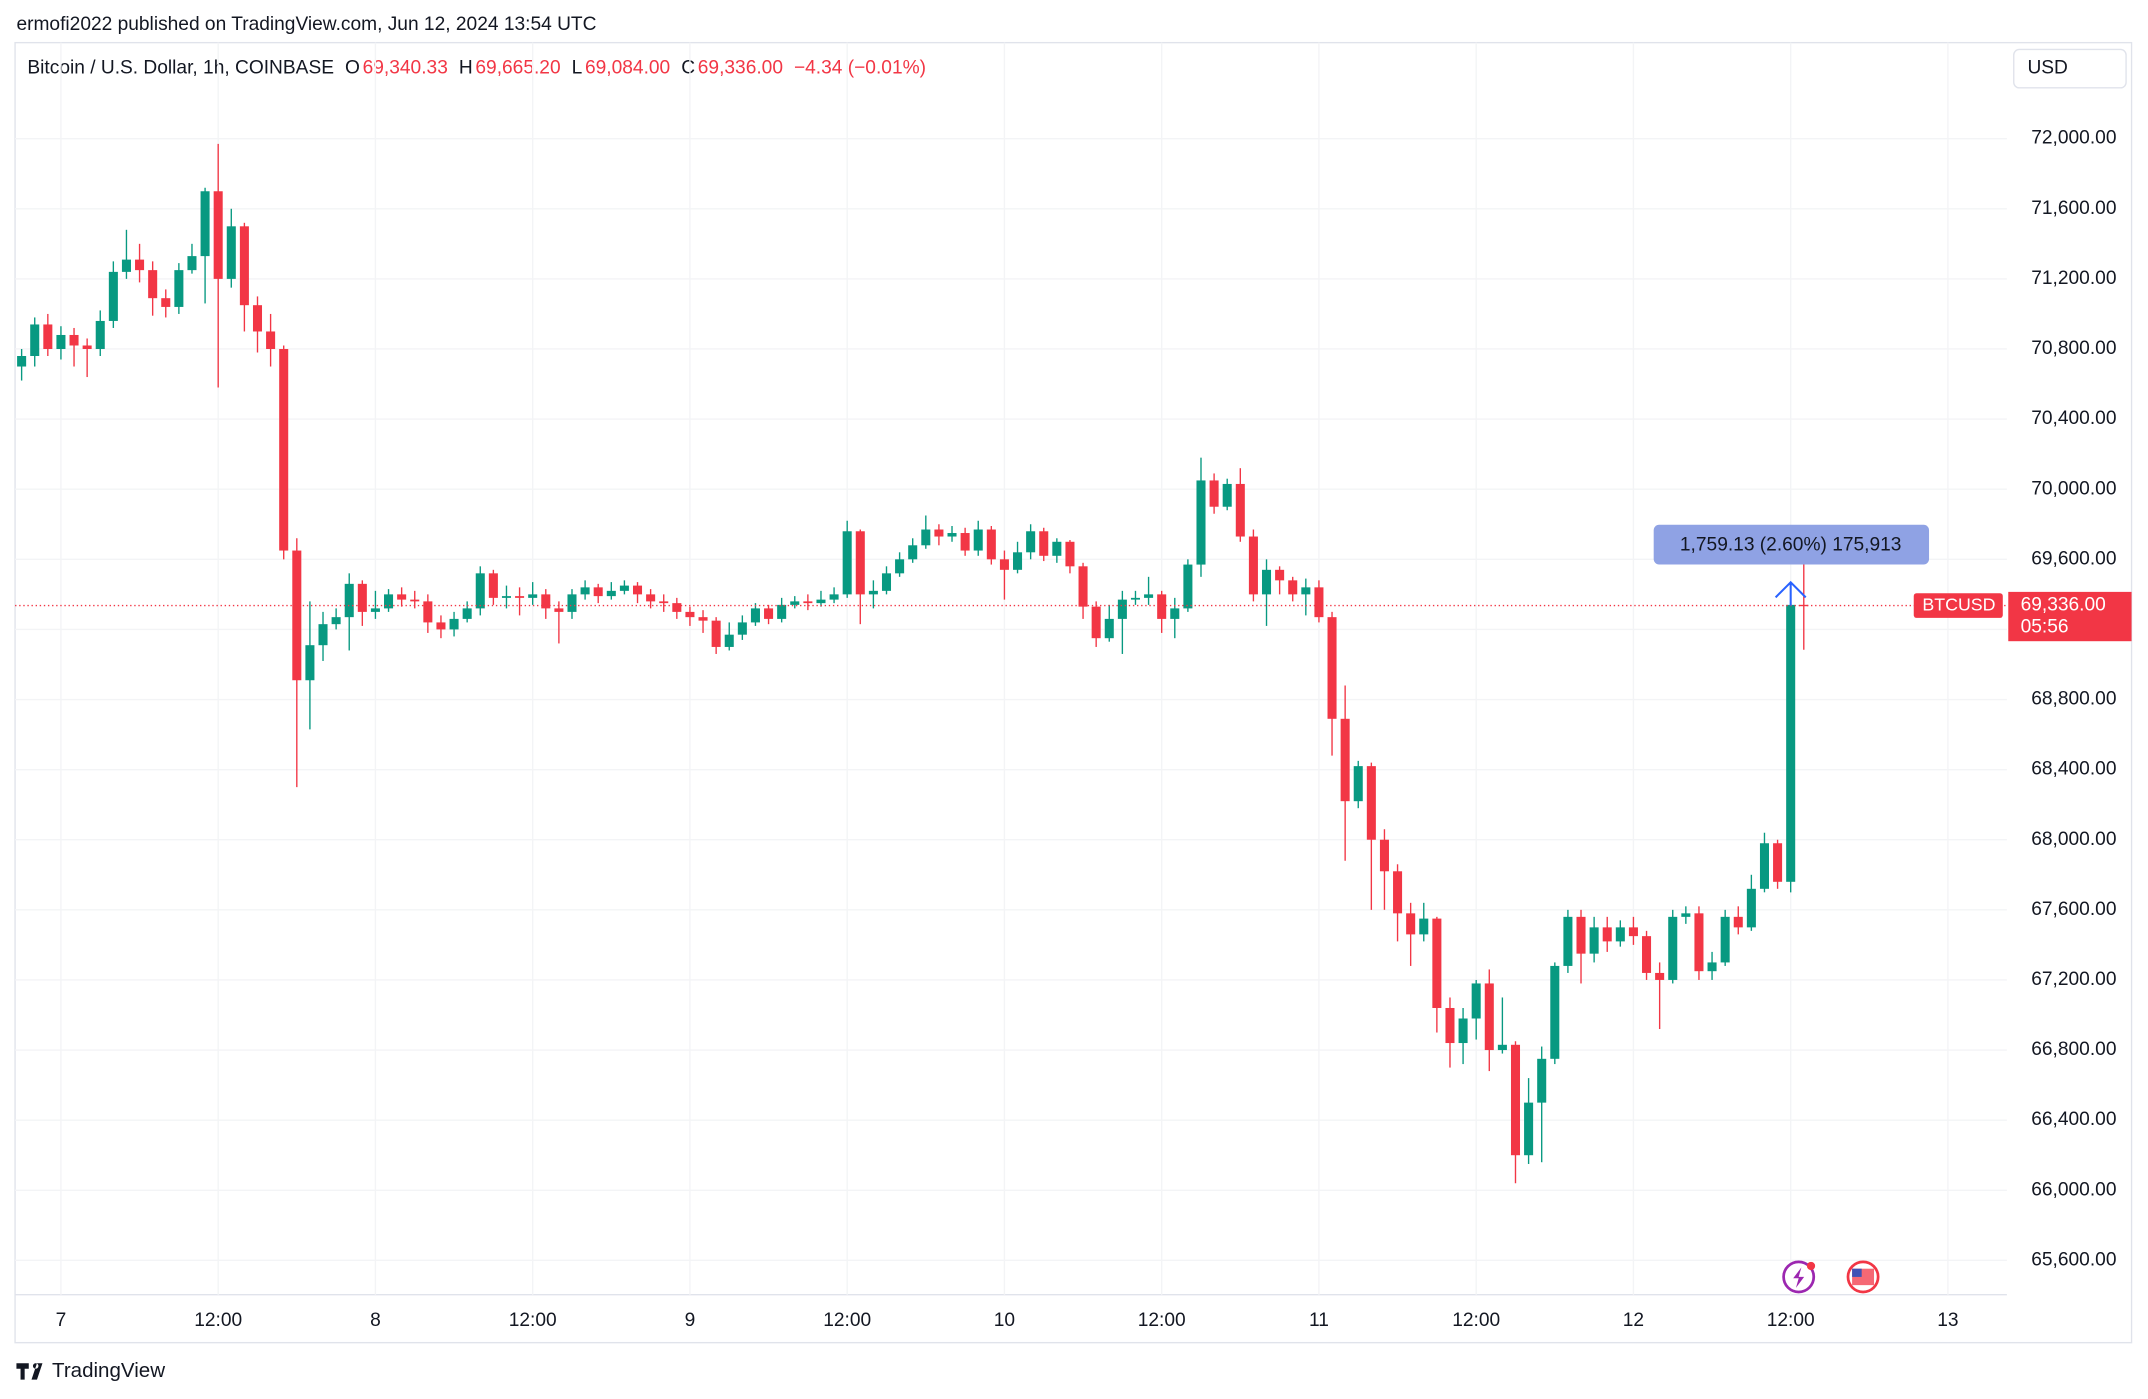 The height and width of the screenshot is (1399, 2148). What do you see at coordinates (860, 68) in the screenshot?
I see `legend-change: −4.34 (−0.01%)` at bounding box center [860, 68].